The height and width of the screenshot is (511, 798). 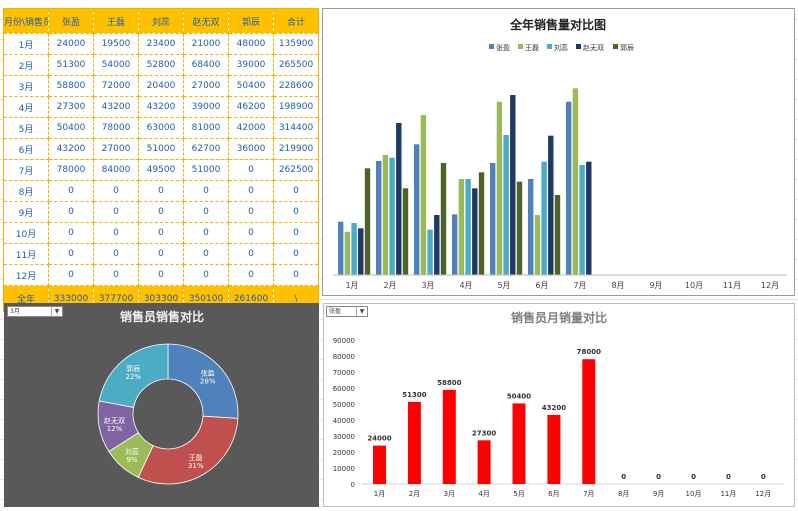 I want to click on column-header: 赵无双, so click(x=206, y=21).